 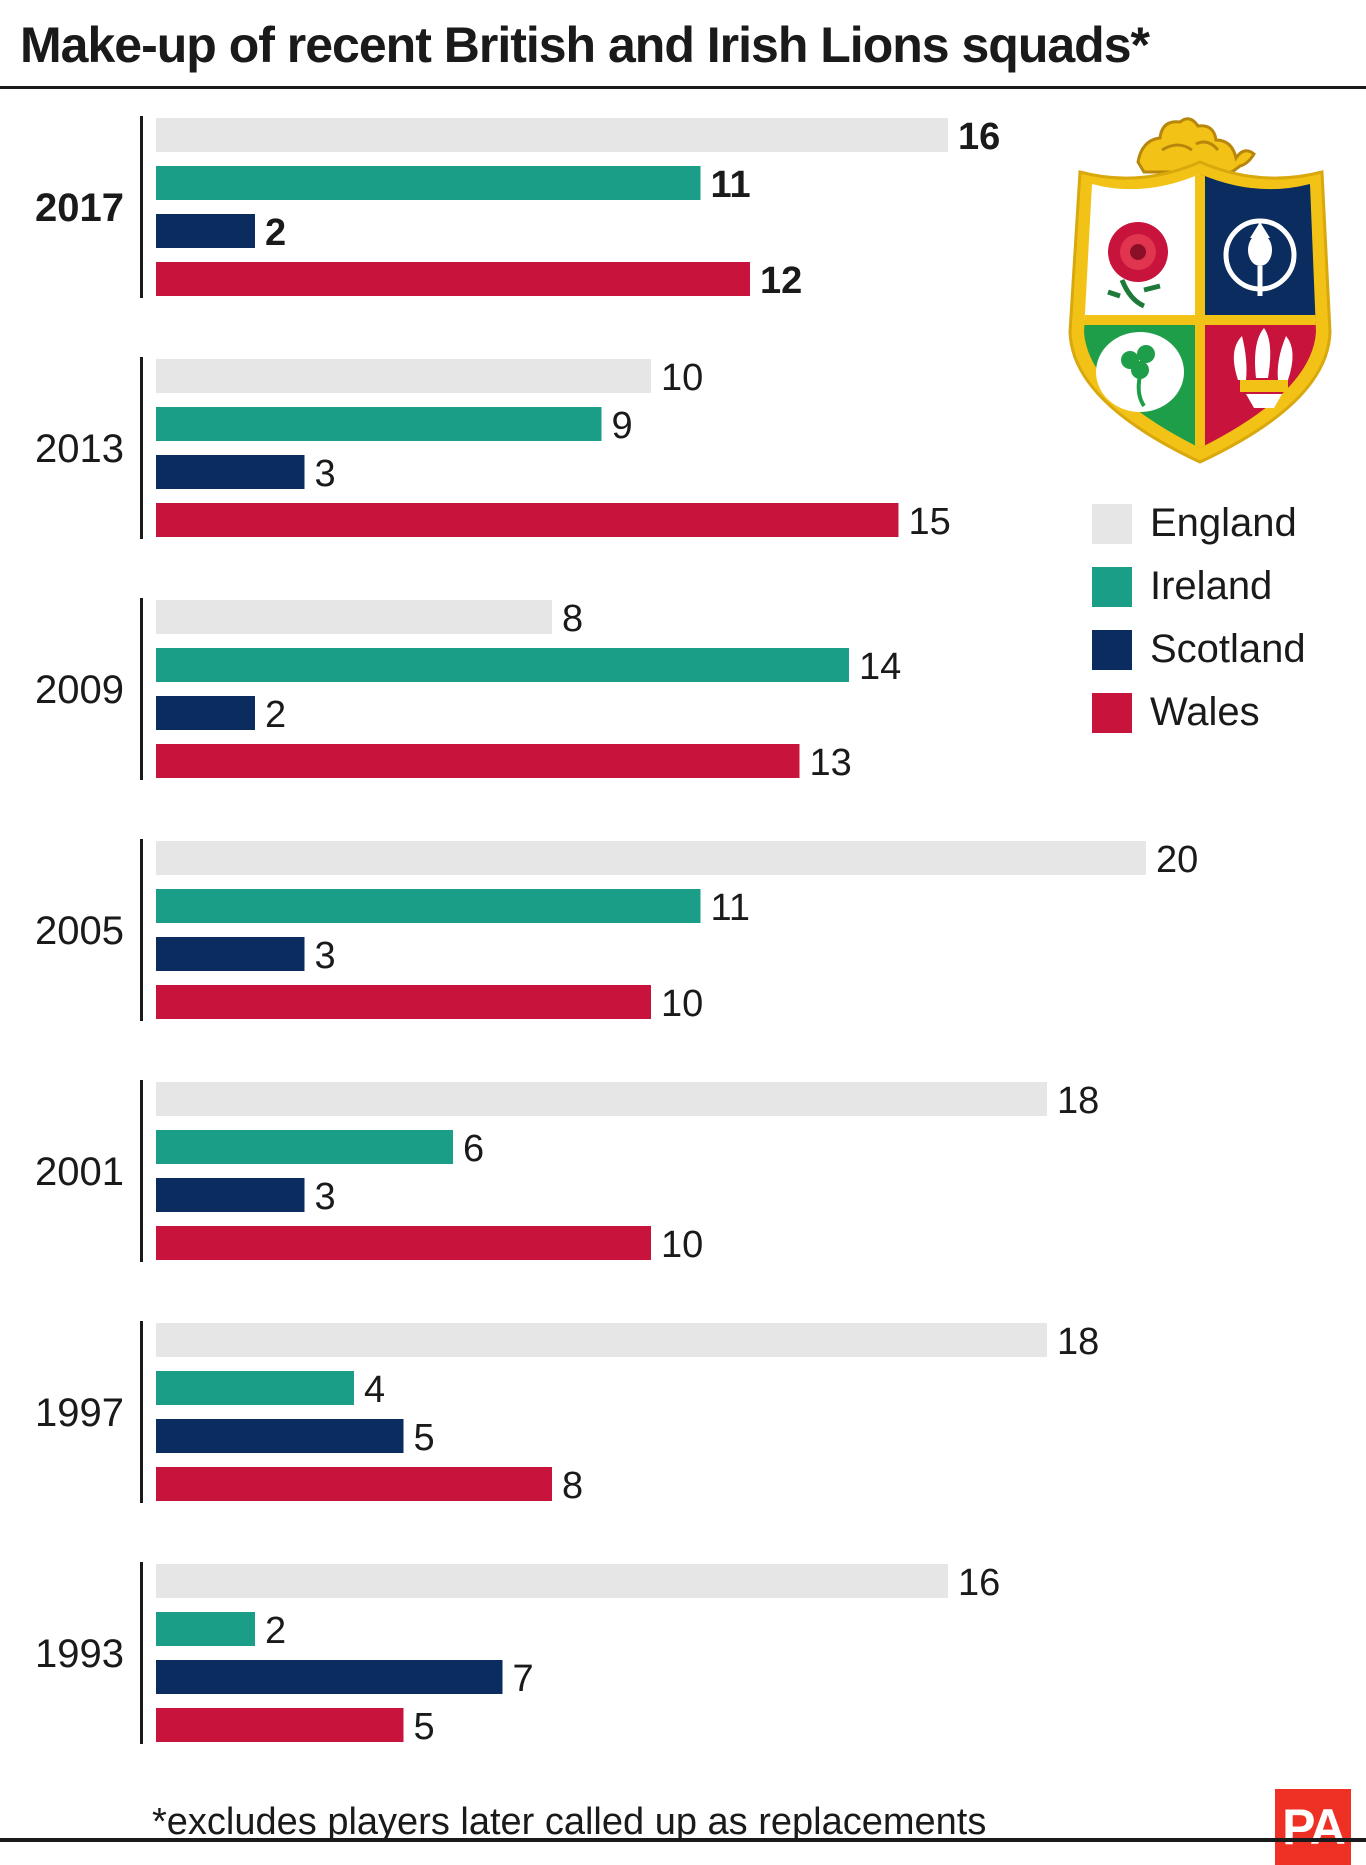 What do you see at coordinates (205, 231) in the screenshot?
I see `bar-scotland-2017` at bounding box center [205, 231].